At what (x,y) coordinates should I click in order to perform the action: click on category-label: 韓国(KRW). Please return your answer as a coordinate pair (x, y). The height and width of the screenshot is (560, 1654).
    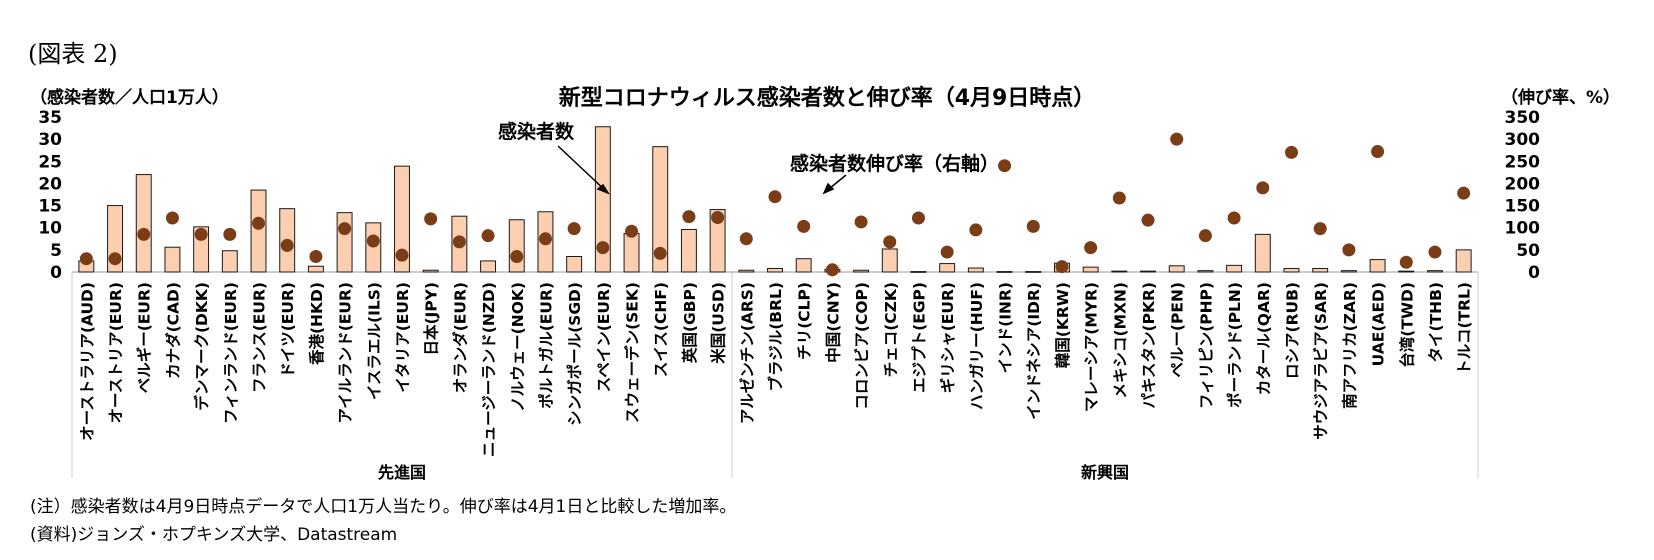
    Looking at the image, I should click on (1062, 325).